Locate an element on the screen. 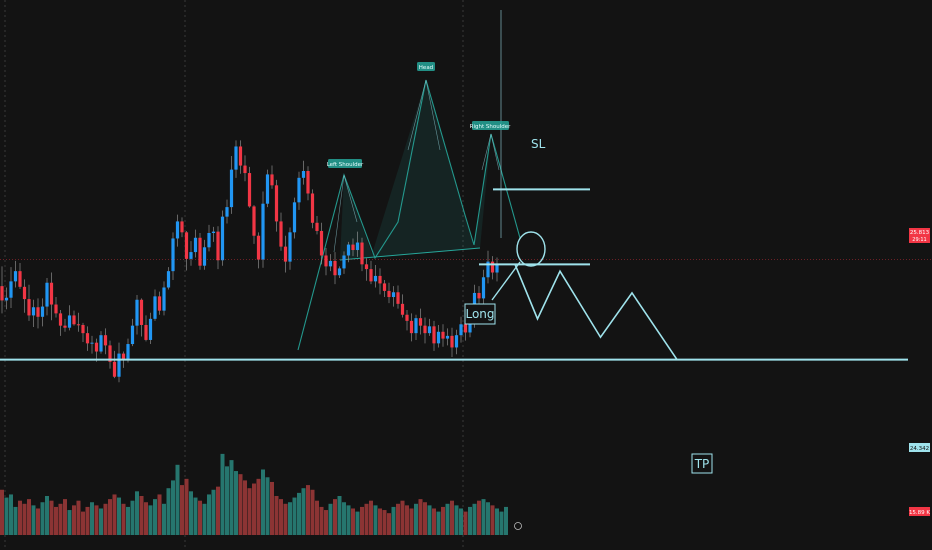 The height and width of the screenshot is (550, 932). head-apex is located at coordinates (424, 115).